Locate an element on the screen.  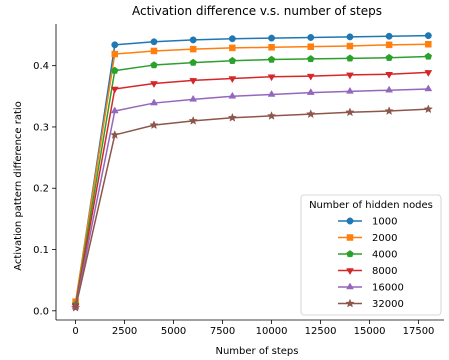
x-tick-label: 0 is located at coordinates (75, 331).